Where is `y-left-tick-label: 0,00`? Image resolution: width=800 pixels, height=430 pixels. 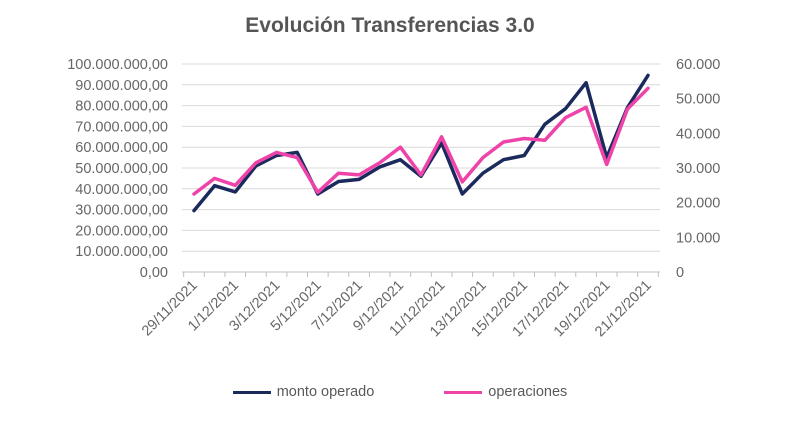 y-left-tick-label: 0,00 is located at coordinates (154, 273).